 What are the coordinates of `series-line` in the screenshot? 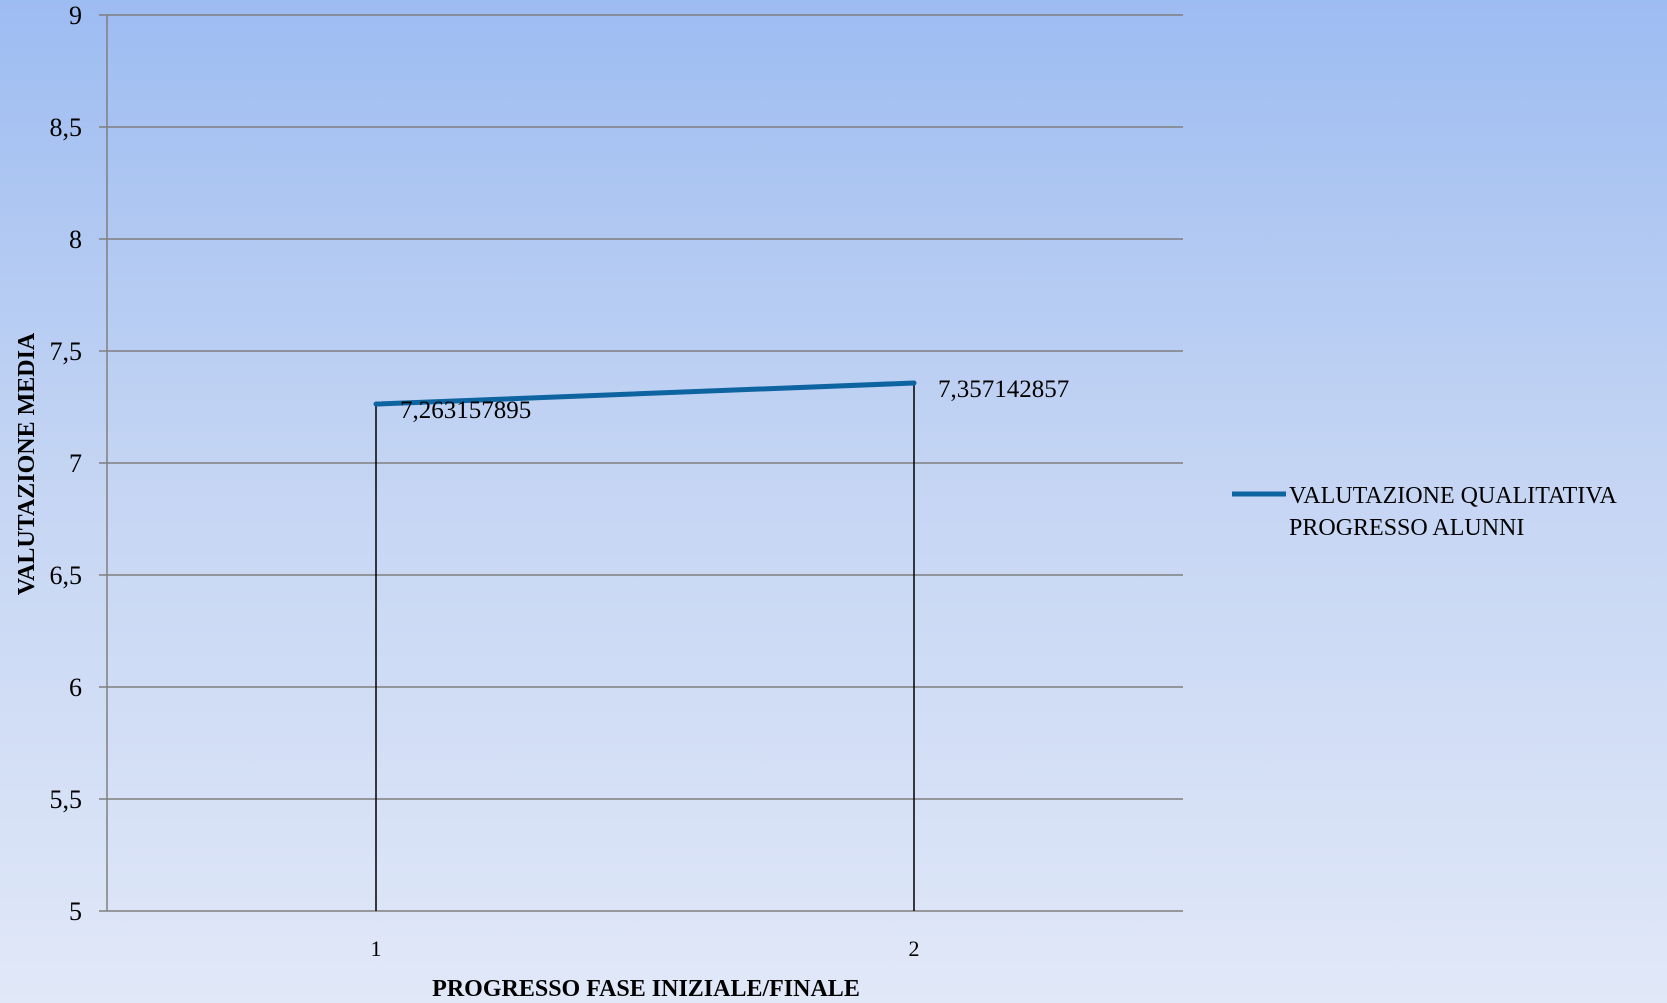 It's located at (645, 393).